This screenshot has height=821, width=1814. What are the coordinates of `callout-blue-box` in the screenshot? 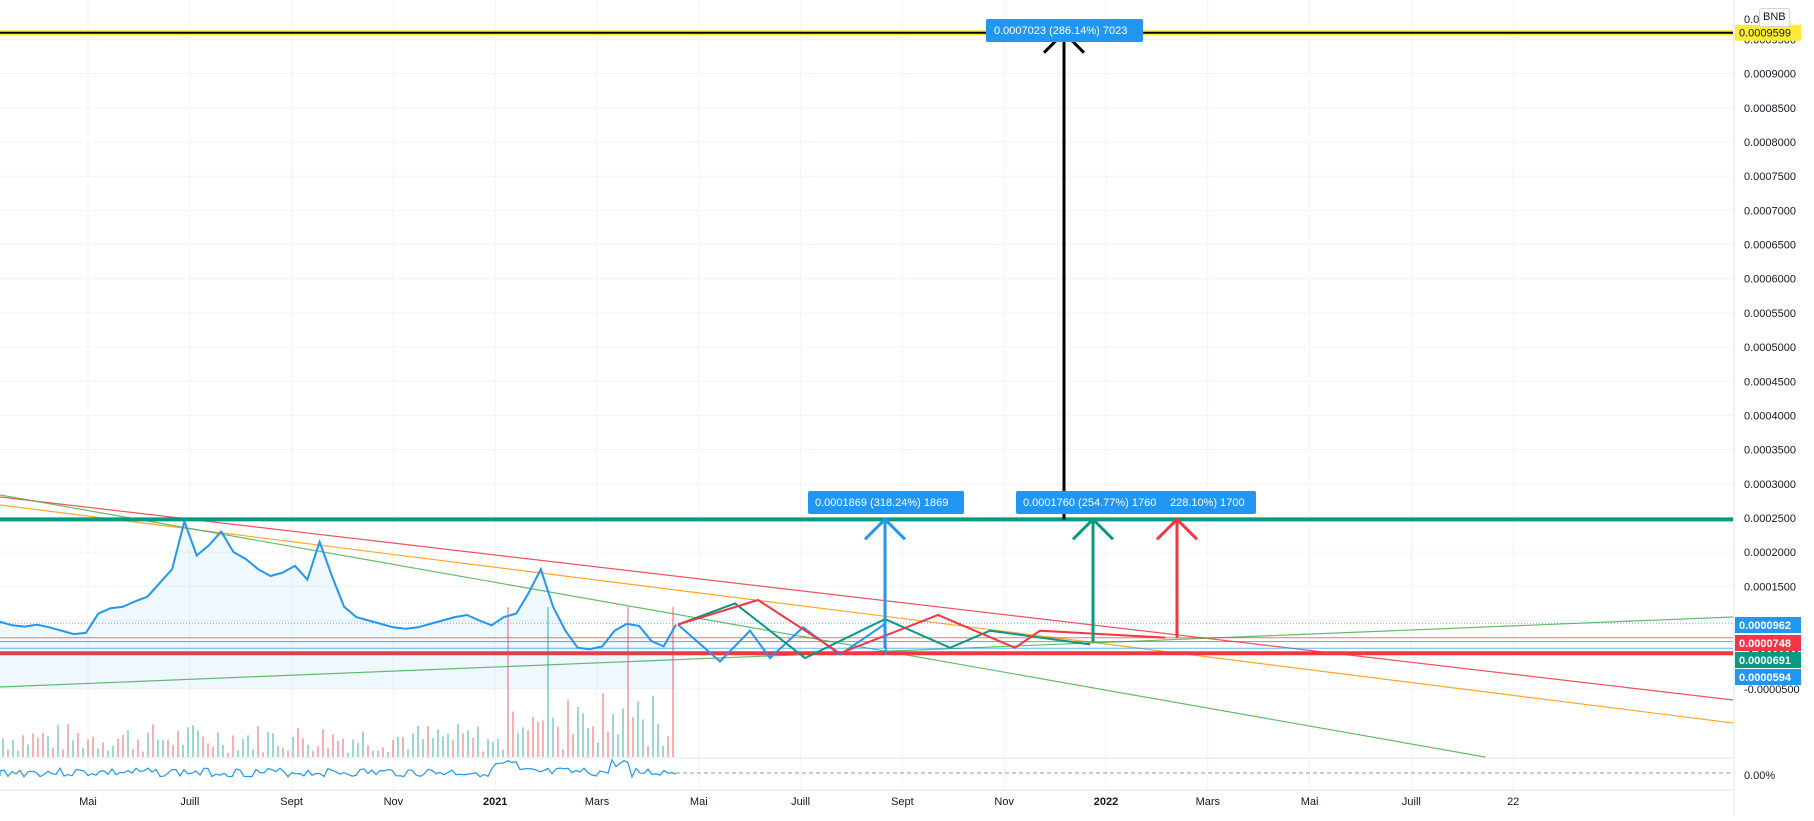 It's located at (886, 502).